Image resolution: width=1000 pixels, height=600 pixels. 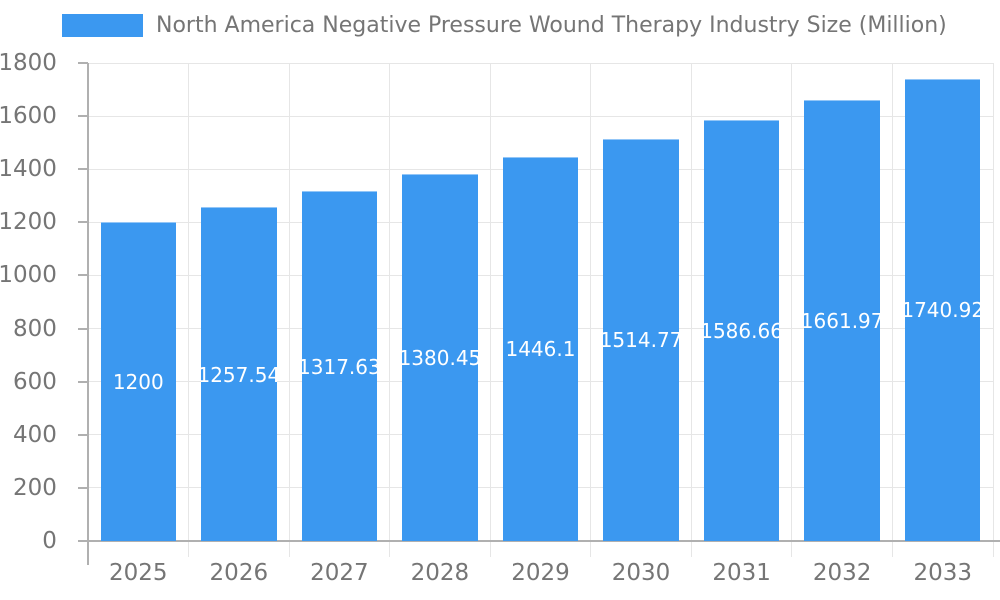 What do you see at coordinates (239, 573) in the screenshot?
I see `x-tick-label: 2026` at bounding box center [239, 573].